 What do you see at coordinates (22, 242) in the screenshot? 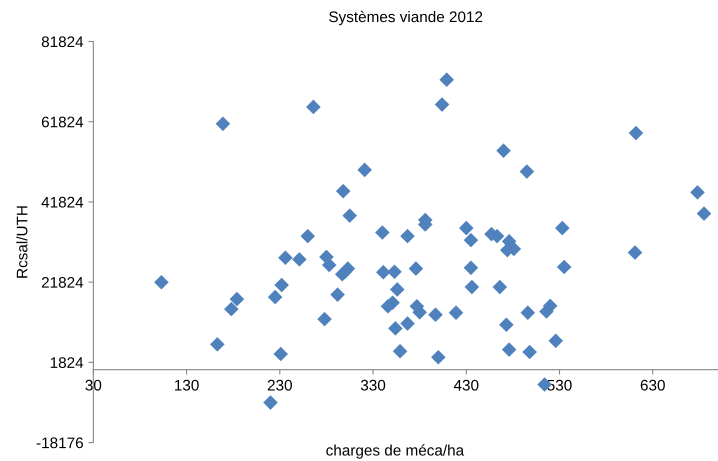
I see `y-axis-title: Rcsal/UTH` at bounding box center [22, 242].